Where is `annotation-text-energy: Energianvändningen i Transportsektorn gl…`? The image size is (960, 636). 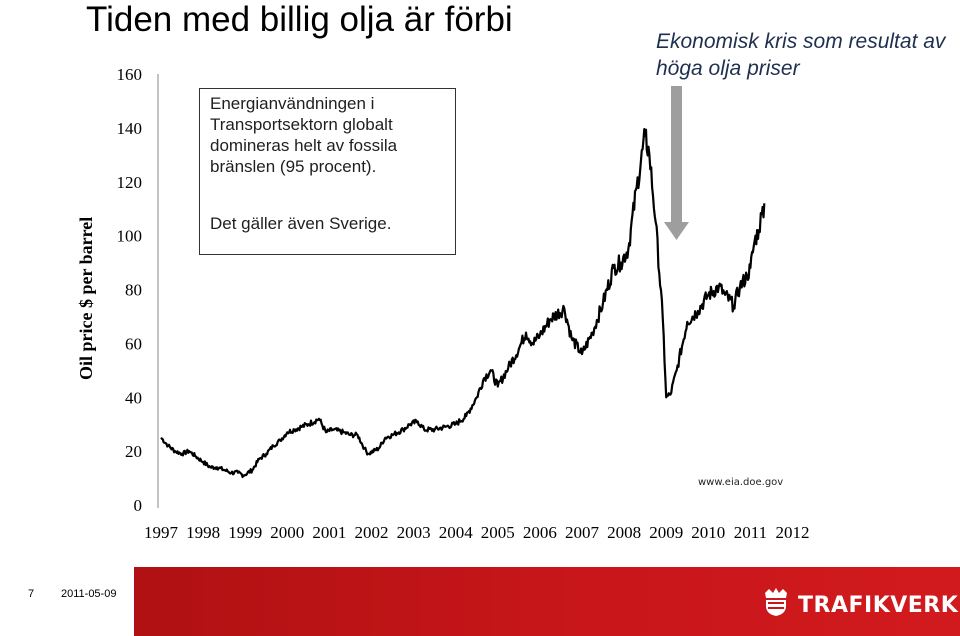
annotation-text-energy: Energianvändningen i Transportsektorn gl… is located at coordinates (304, 135).